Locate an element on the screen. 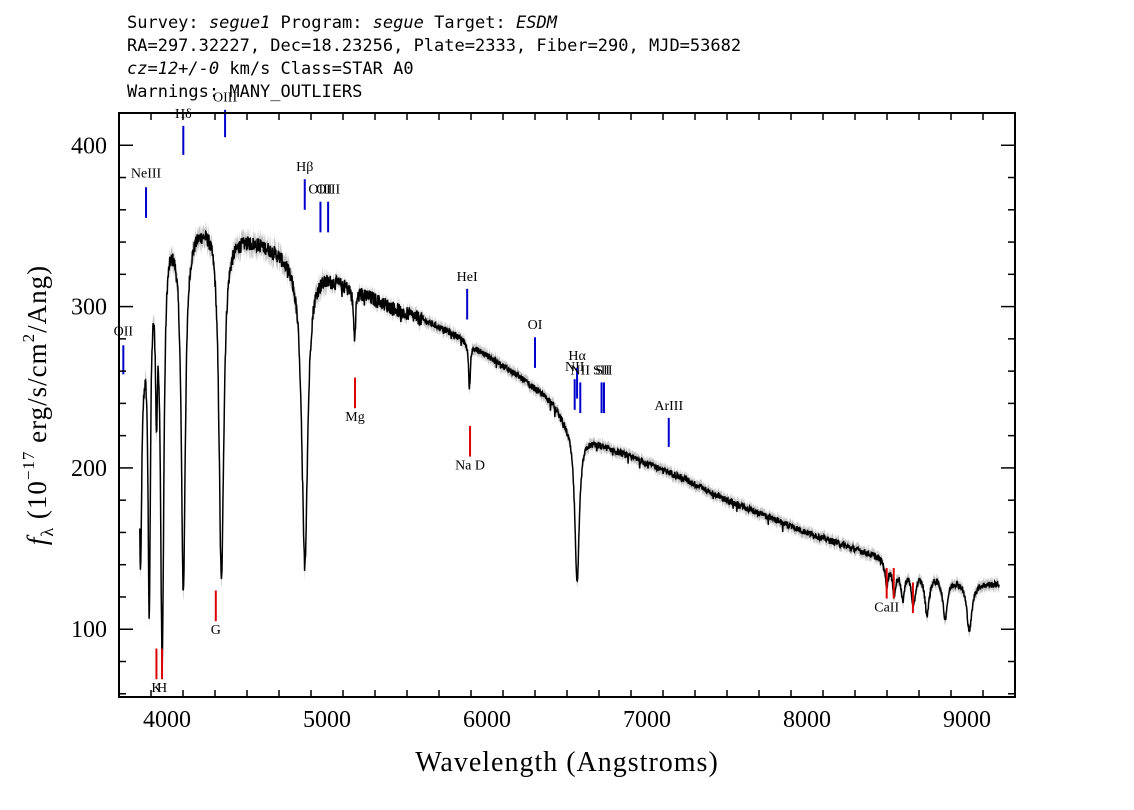 The width and height of the screenshot is (1134, 810). absorption-label: CaII is located at coordinates (886, 607).